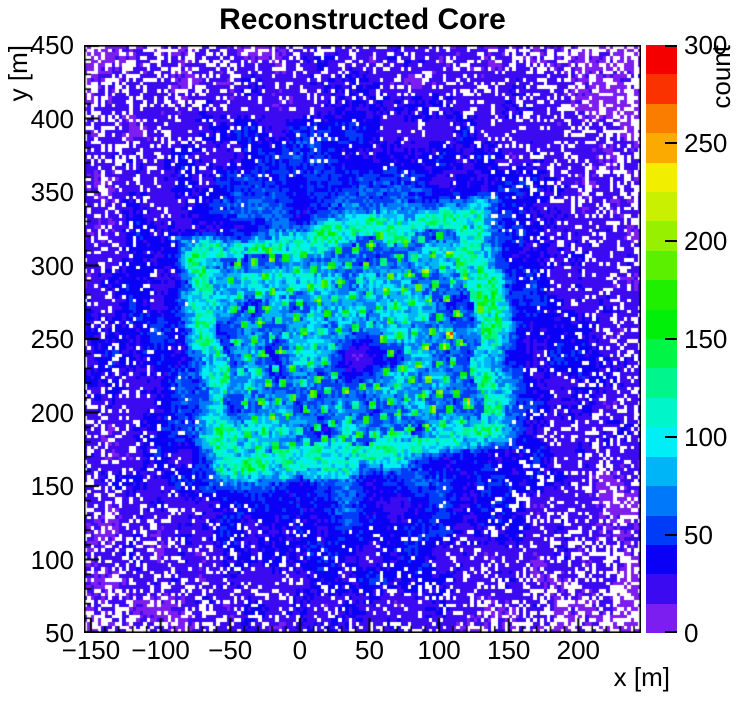 This screenshot has height=722, width=746. Describe the element at coordinates (706, 437) in the screenshot. I see `colorbar-tick-label: 100` at that location.